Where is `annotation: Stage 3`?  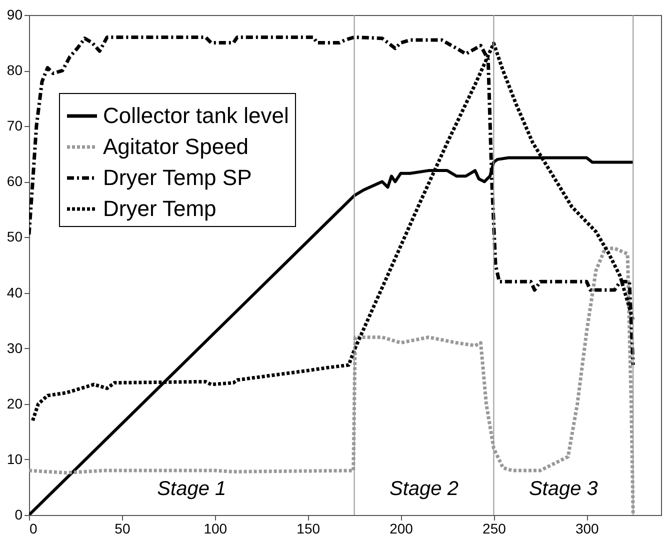 annotation: Stage 3 is located at coordinates (563, 489).